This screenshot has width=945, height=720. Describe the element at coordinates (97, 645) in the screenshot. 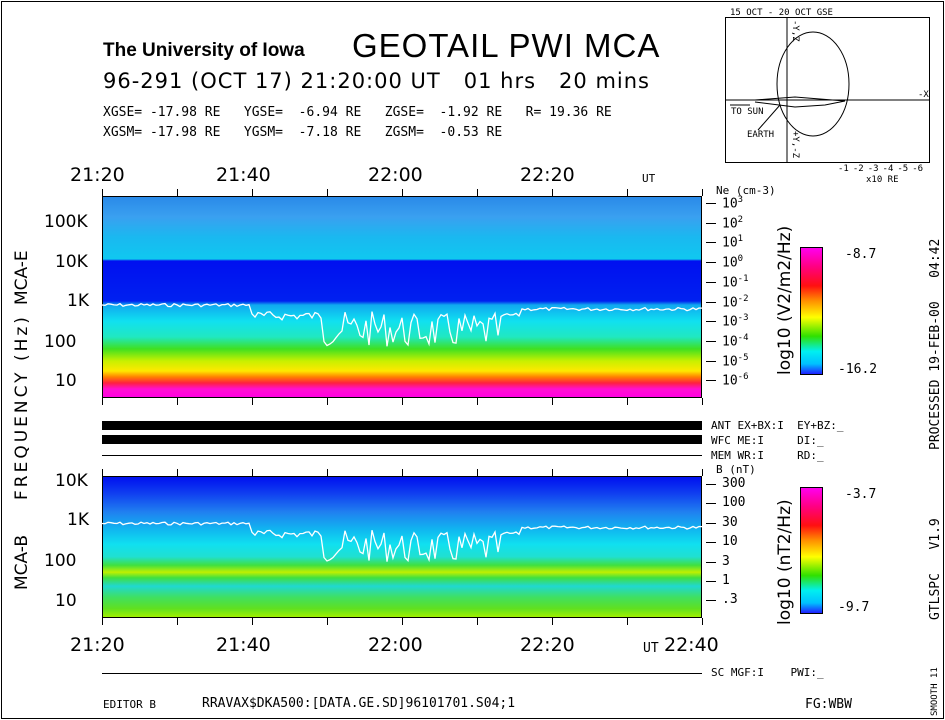

I see `x-tick-bottom: 21:20` at that location.